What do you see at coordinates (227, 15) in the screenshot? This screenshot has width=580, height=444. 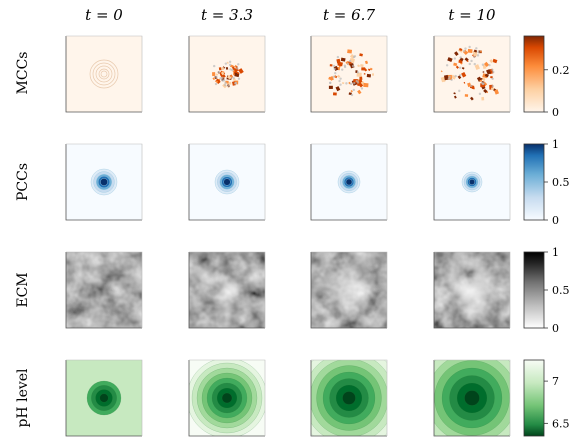 I see `col-title-1: t = 3.3` at bounding box center [227, 15].